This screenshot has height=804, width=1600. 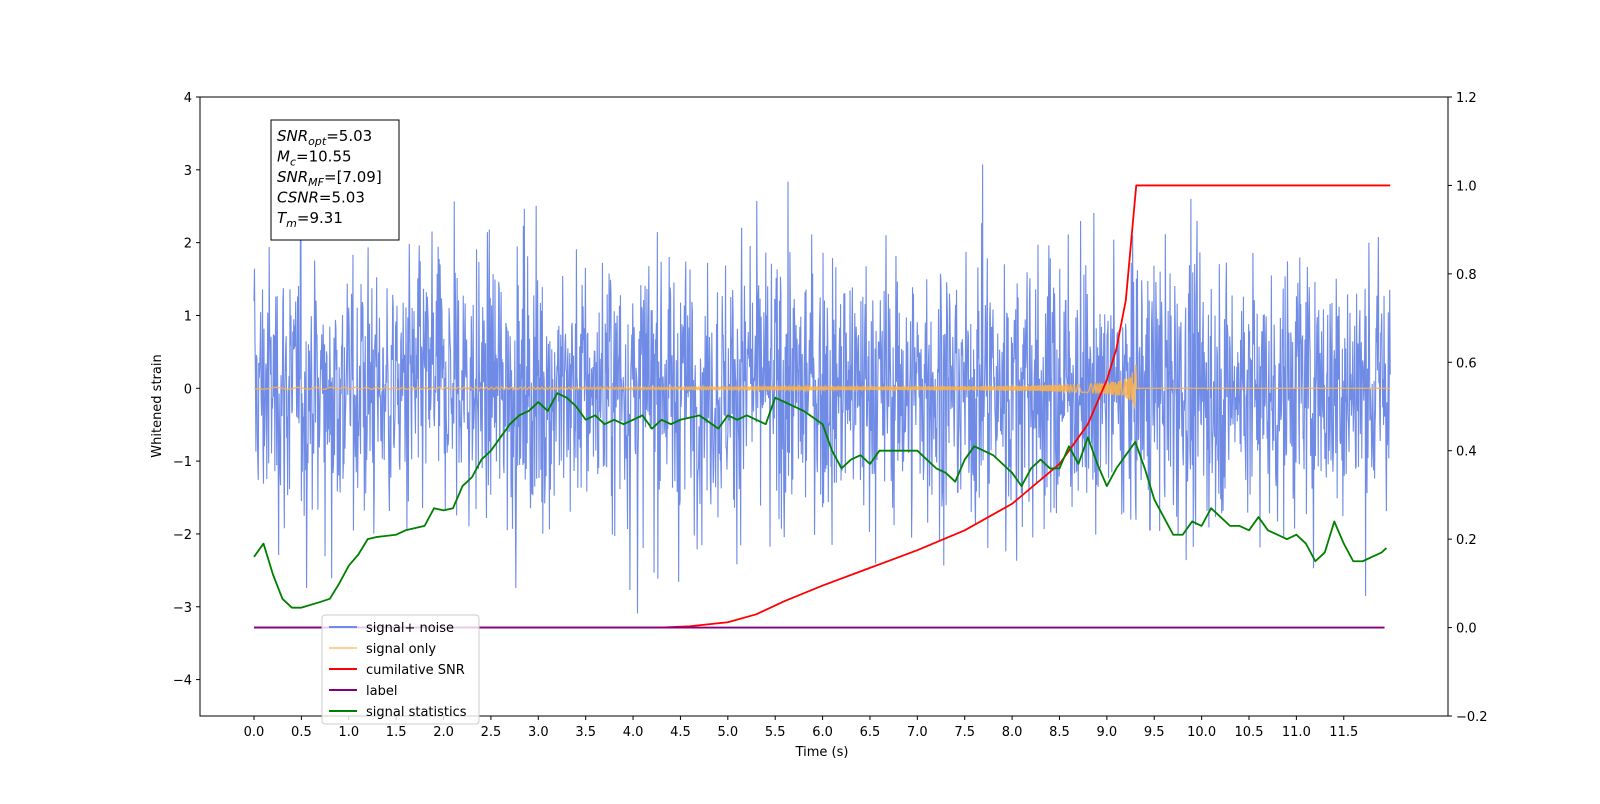 I want to click on annotation-line: Mc=10.55, so click(x=314, y=158).